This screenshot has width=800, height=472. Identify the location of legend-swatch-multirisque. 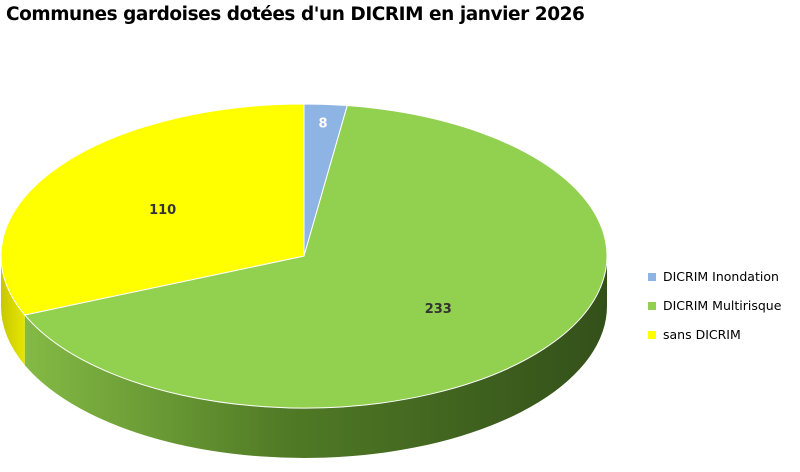
(652, 305).